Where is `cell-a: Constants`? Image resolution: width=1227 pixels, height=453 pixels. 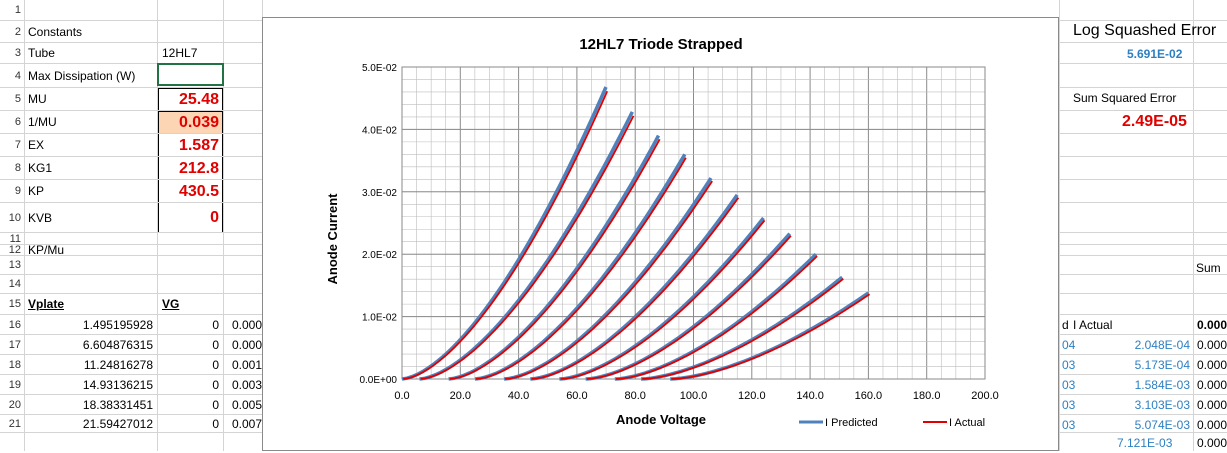 cell-a: Constants is located at coordinates (55, 32).